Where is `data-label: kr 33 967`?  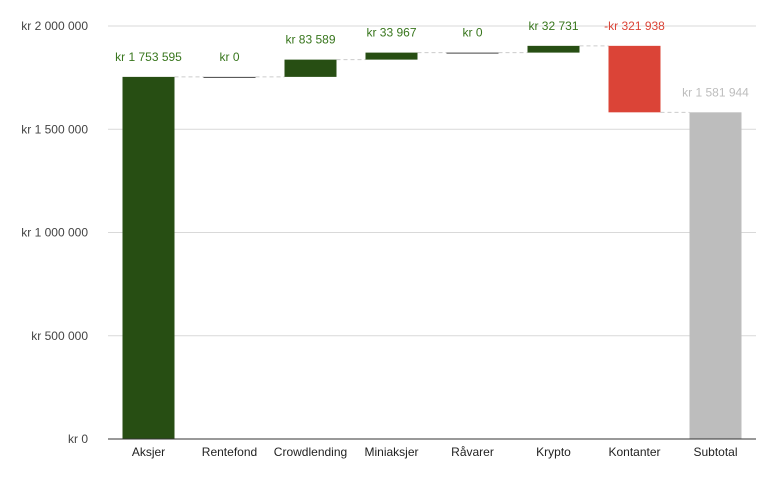 data-label: kr 33 967 is located at coordinates (391, 33).